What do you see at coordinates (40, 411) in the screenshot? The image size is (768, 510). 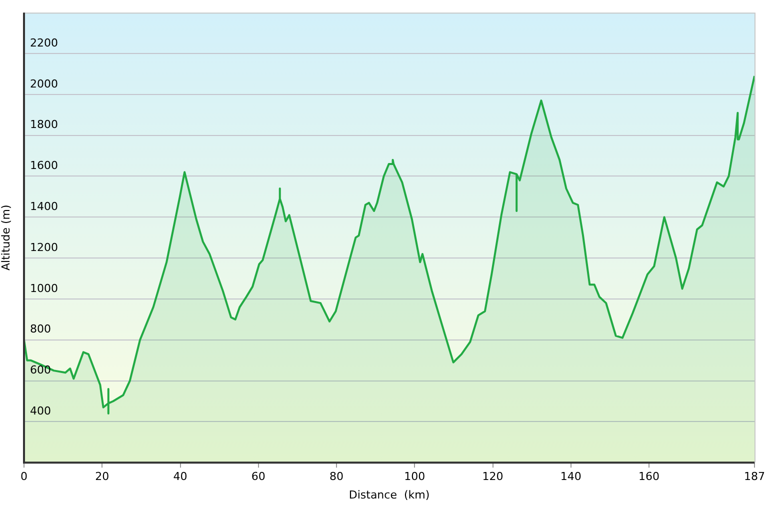 I see `y-tick-label: 400` at bounding box center [40, 411].